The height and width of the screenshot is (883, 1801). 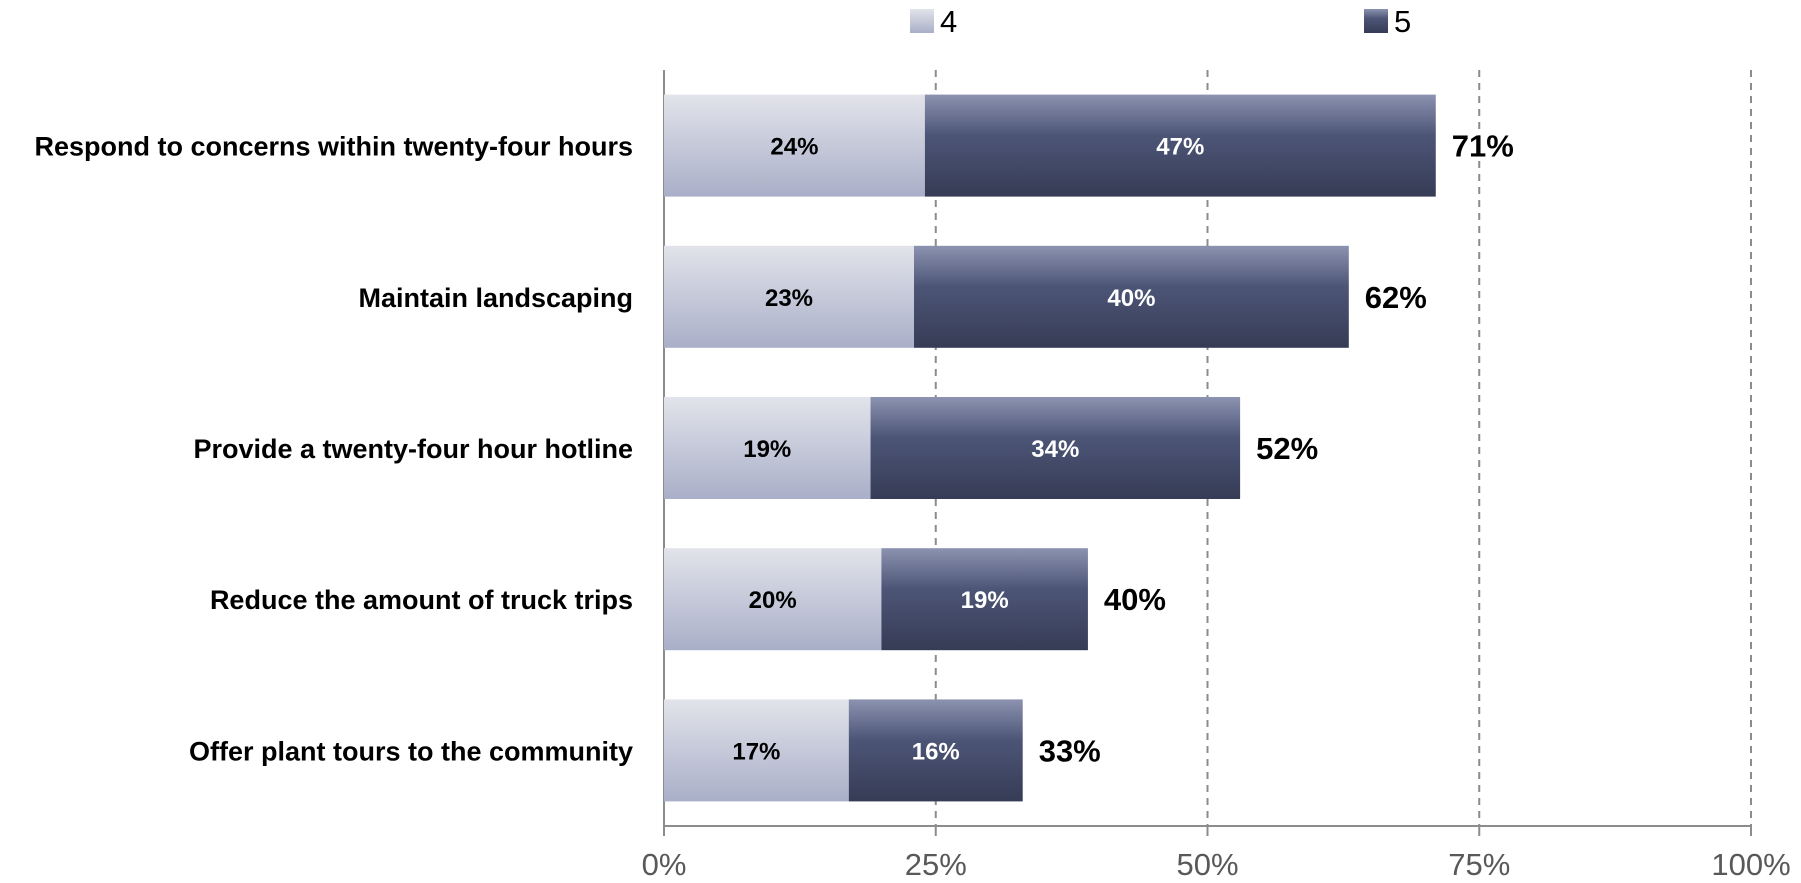 What do you see at coordinates (495, 298) in the screenshot?
I see `category-label: Maintain landscaping` at bounding box center [495, 298].